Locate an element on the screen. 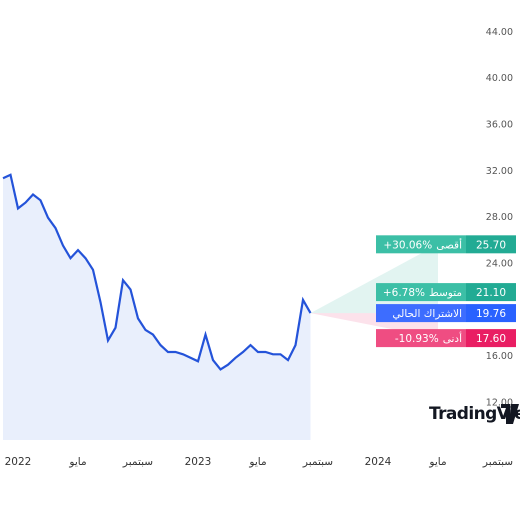  badge-name: متوسط is located at coordinates (445, 293).